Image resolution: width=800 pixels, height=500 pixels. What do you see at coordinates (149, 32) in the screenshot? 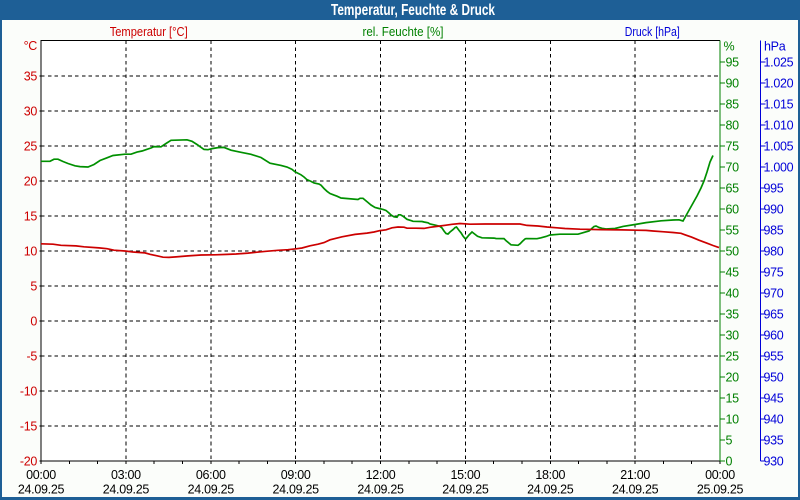
I see `svg-text: Temperatur [°C]` at bounding box center [149, 32].